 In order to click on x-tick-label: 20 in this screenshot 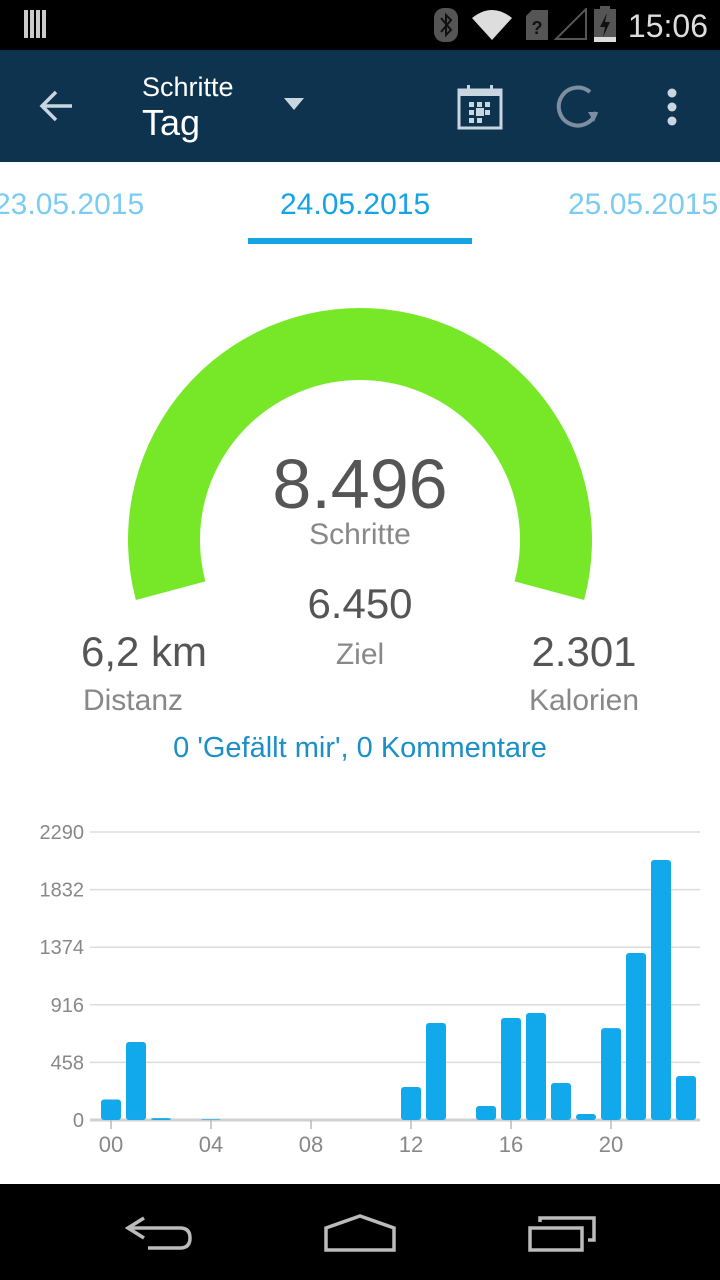, I will do `click(611, 1144)`.